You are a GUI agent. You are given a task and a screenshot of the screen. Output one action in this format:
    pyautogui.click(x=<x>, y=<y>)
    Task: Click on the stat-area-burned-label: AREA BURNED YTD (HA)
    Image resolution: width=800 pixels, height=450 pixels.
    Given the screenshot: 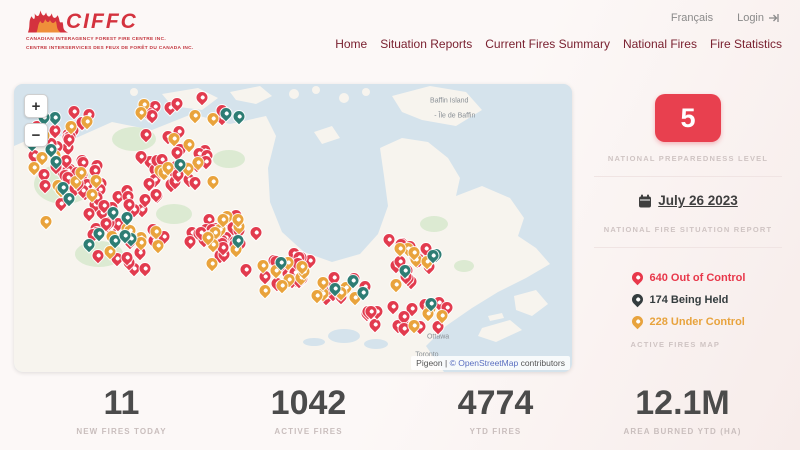 What is the action you would take?
    pyautogui.click(x=682, y=431)
    